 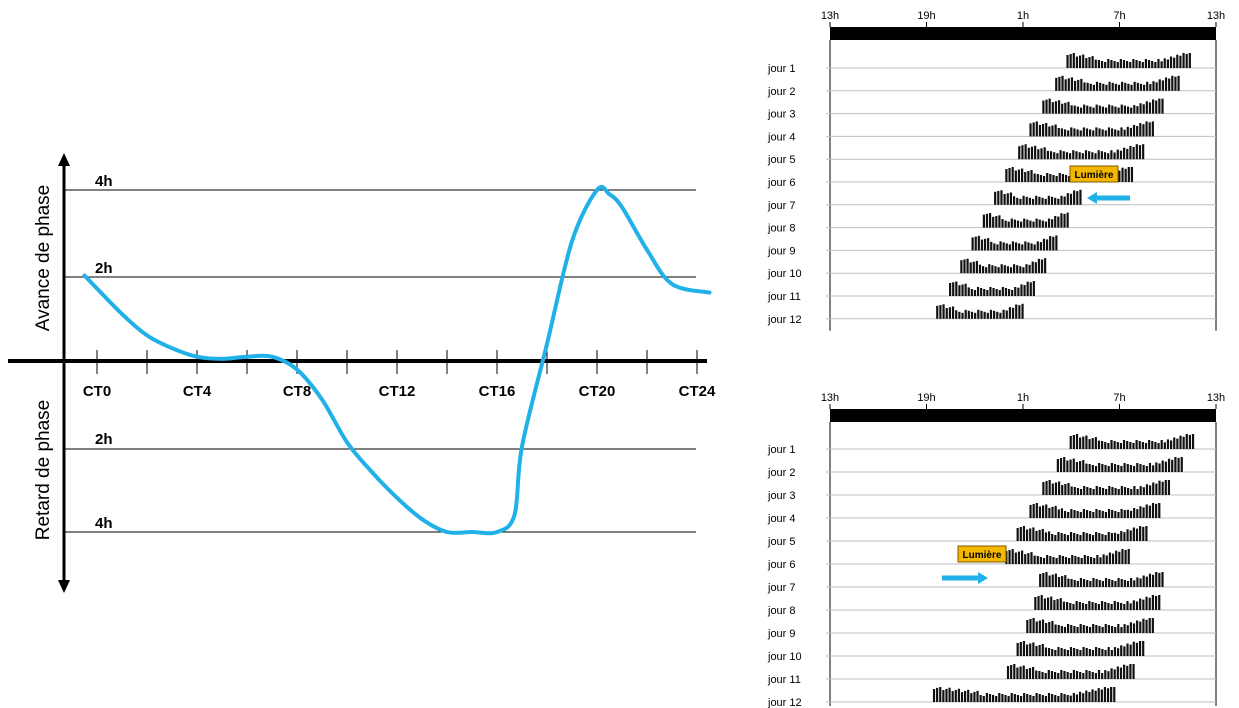 I want to click on time-label: 1h, so click(x=1023, y=16).